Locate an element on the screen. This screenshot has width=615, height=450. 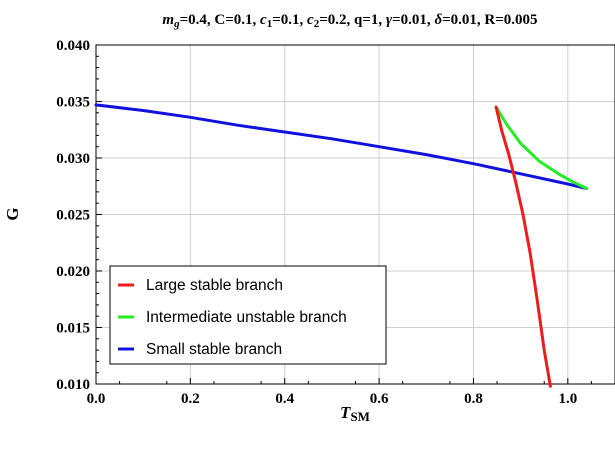
title-part-4: 1 is located at coordinates (270, 24).